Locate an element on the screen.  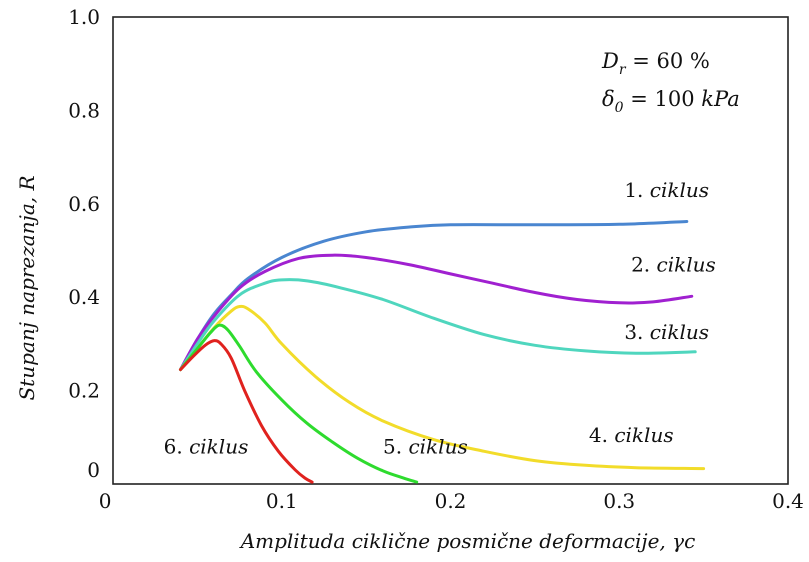
relative-density-annotation: Dr = 60 % is located at coordinates (655, 63).